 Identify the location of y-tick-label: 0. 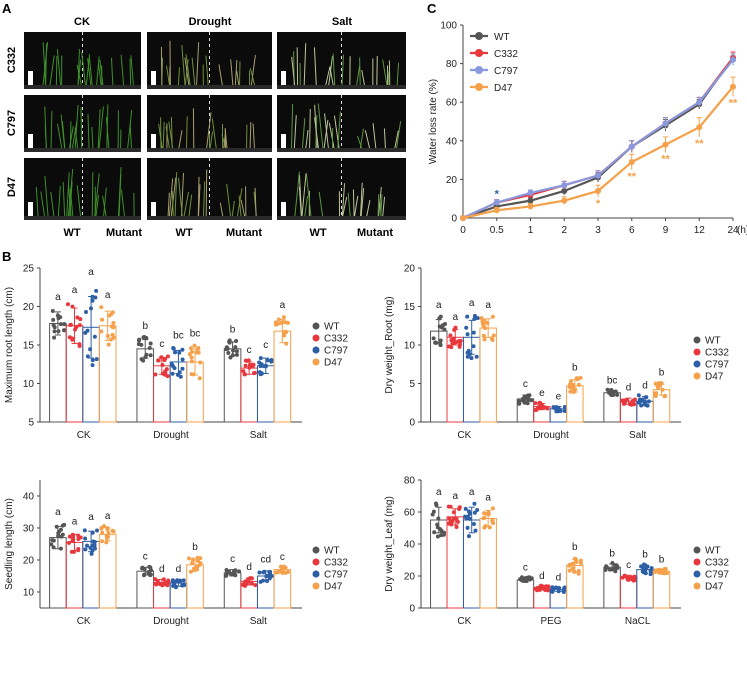
(454, 219).